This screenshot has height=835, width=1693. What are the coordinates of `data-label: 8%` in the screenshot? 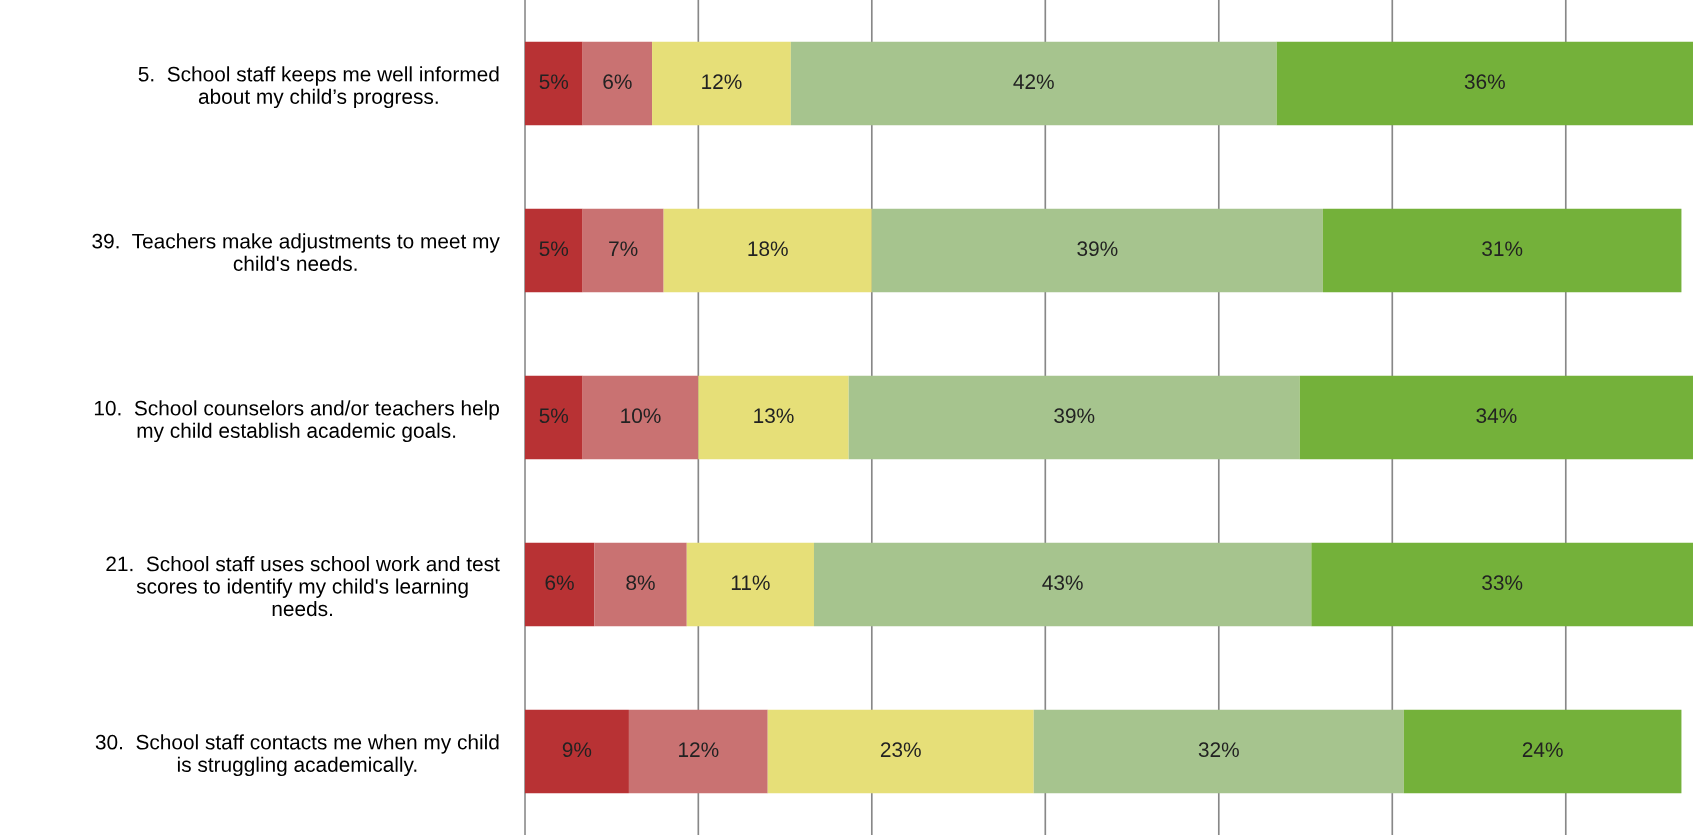 It's located at (640, 583).